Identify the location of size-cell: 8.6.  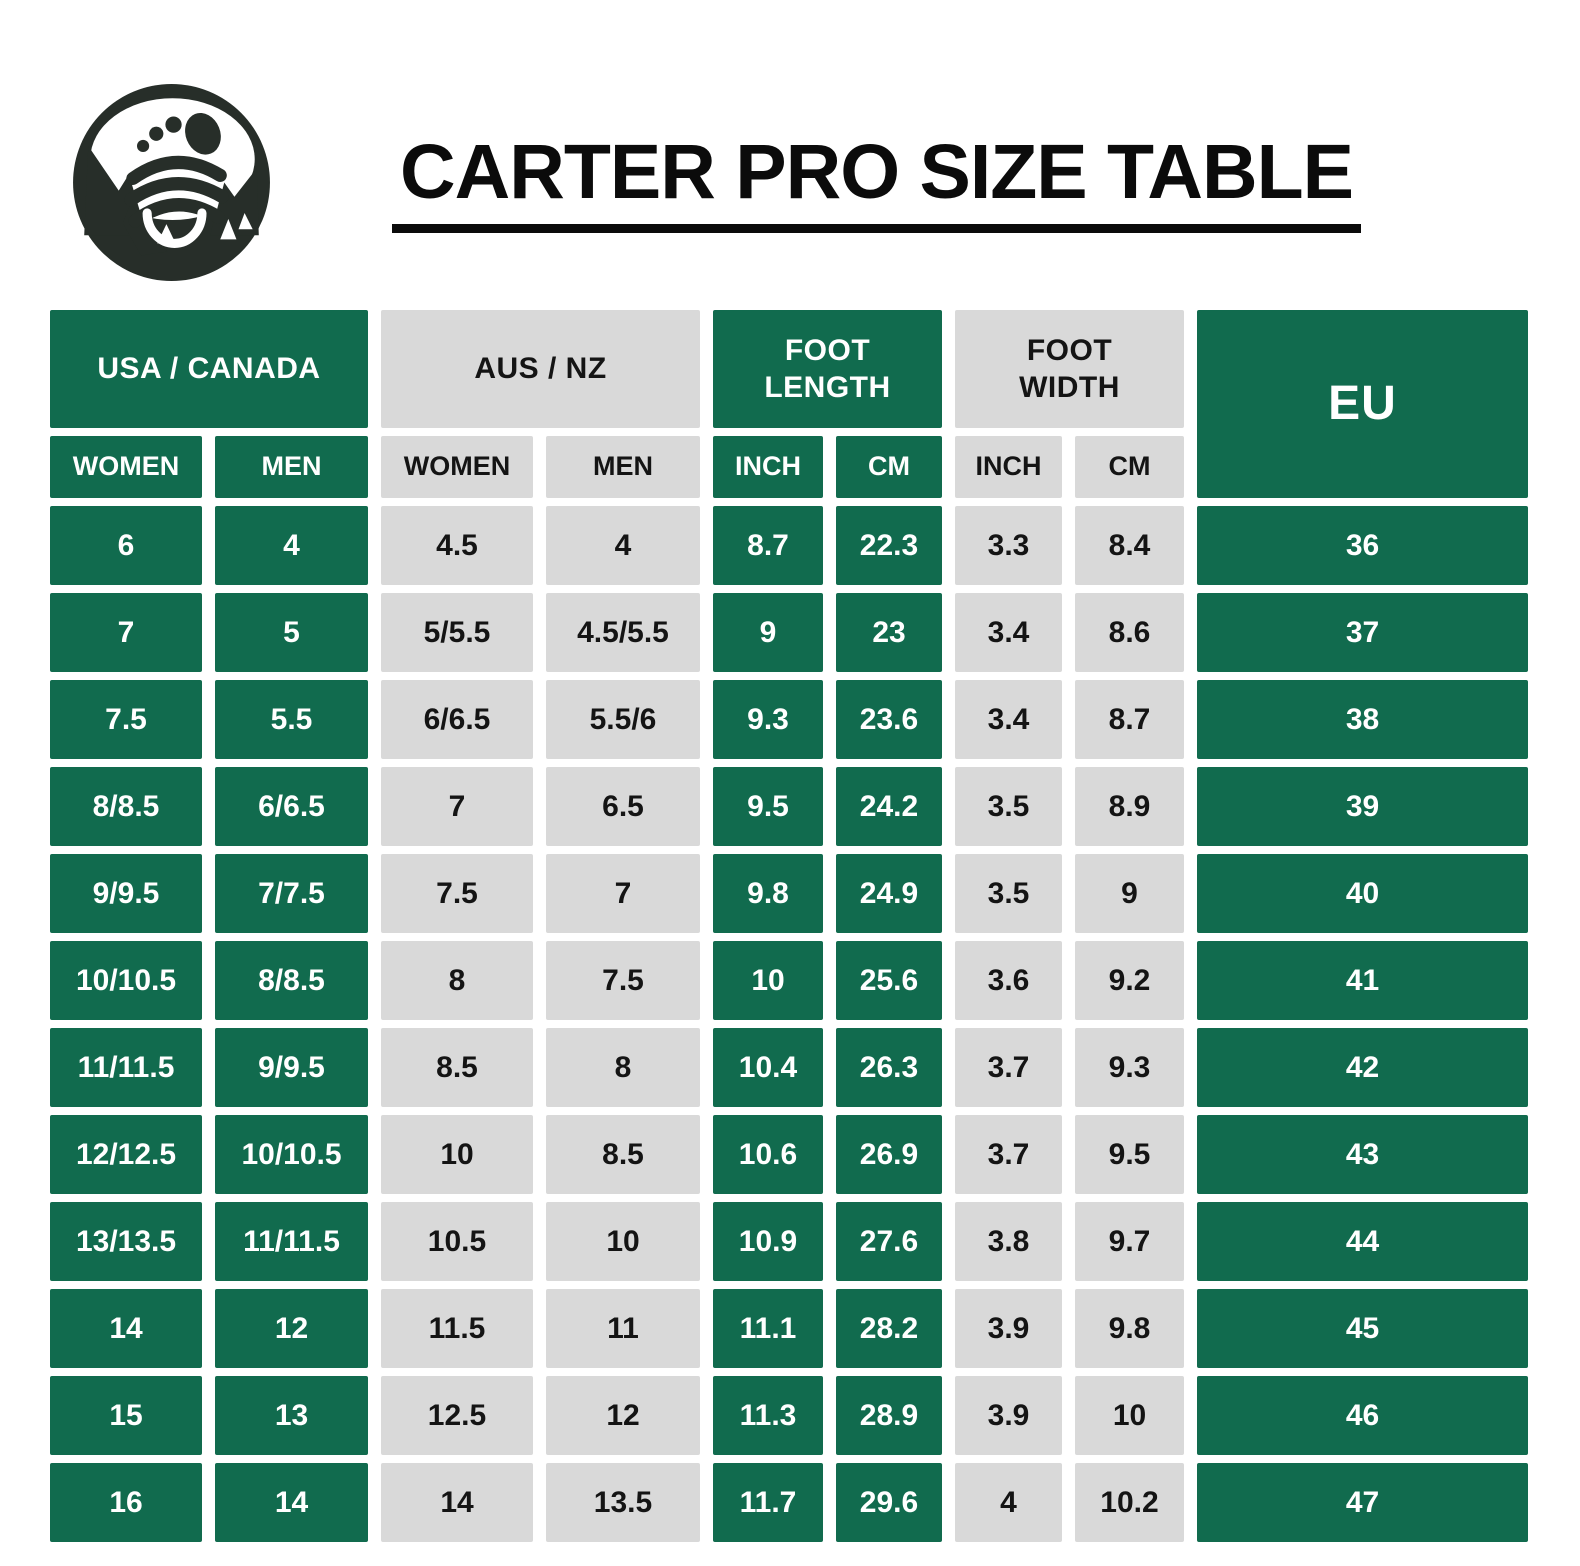
(1129, 632).